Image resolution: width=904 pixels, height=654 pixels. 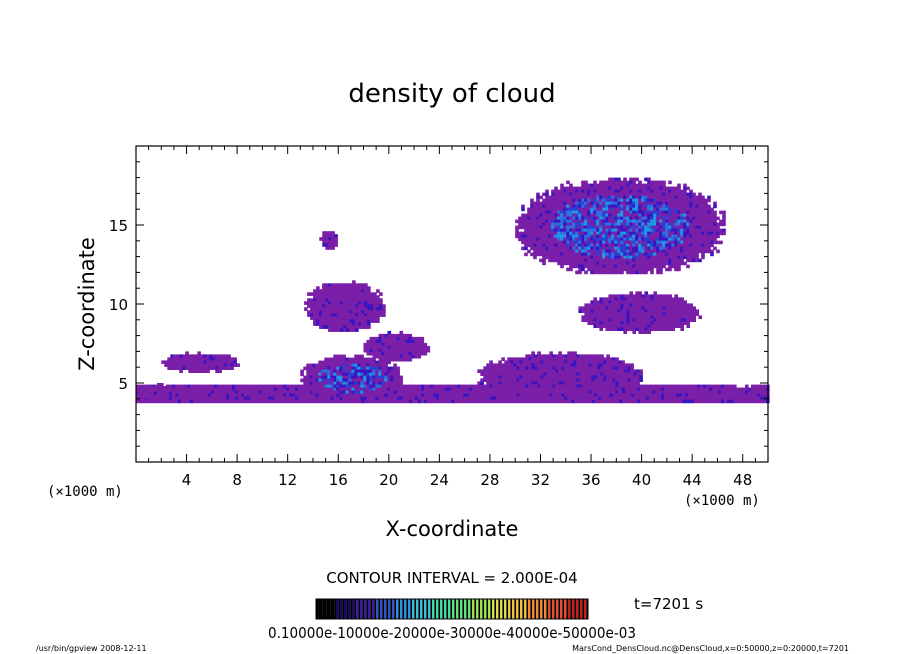 What do you see at coordinates (452, 529) in the screenshot?
I see `x-axis-title: X-coordinate` at bounding box center [452, 529].